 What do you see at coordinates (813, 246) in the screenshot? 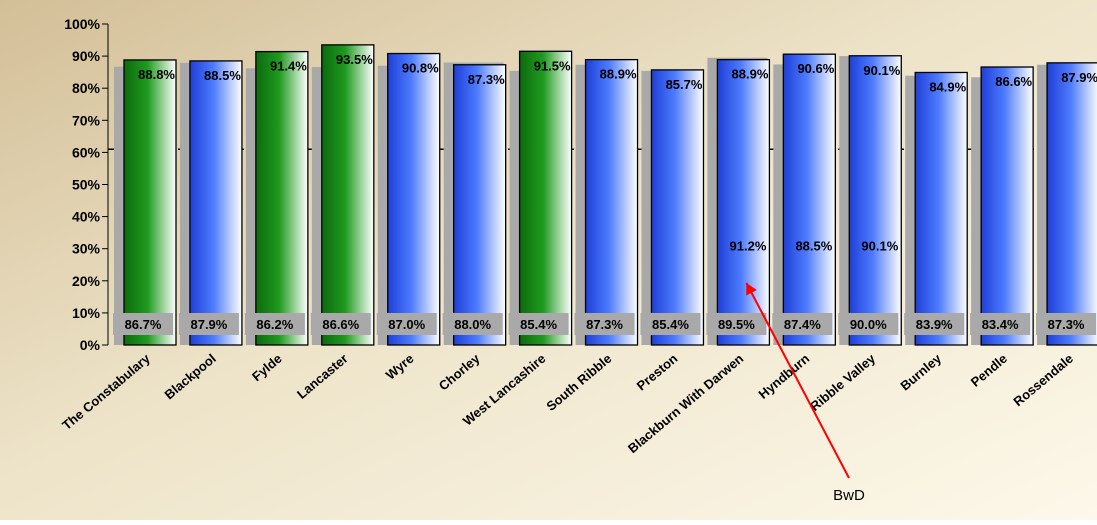
I see `inner-data-label: 88.5%` at bounding box center [813, 246].